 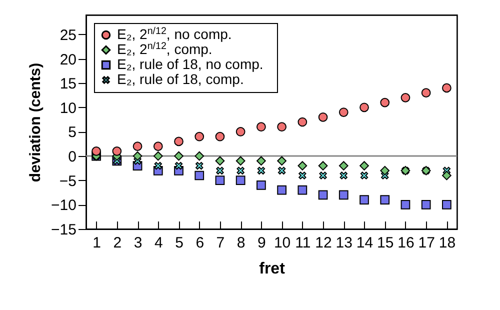 I want to click on y-tick-label: −5, so click(x=67, y=181).